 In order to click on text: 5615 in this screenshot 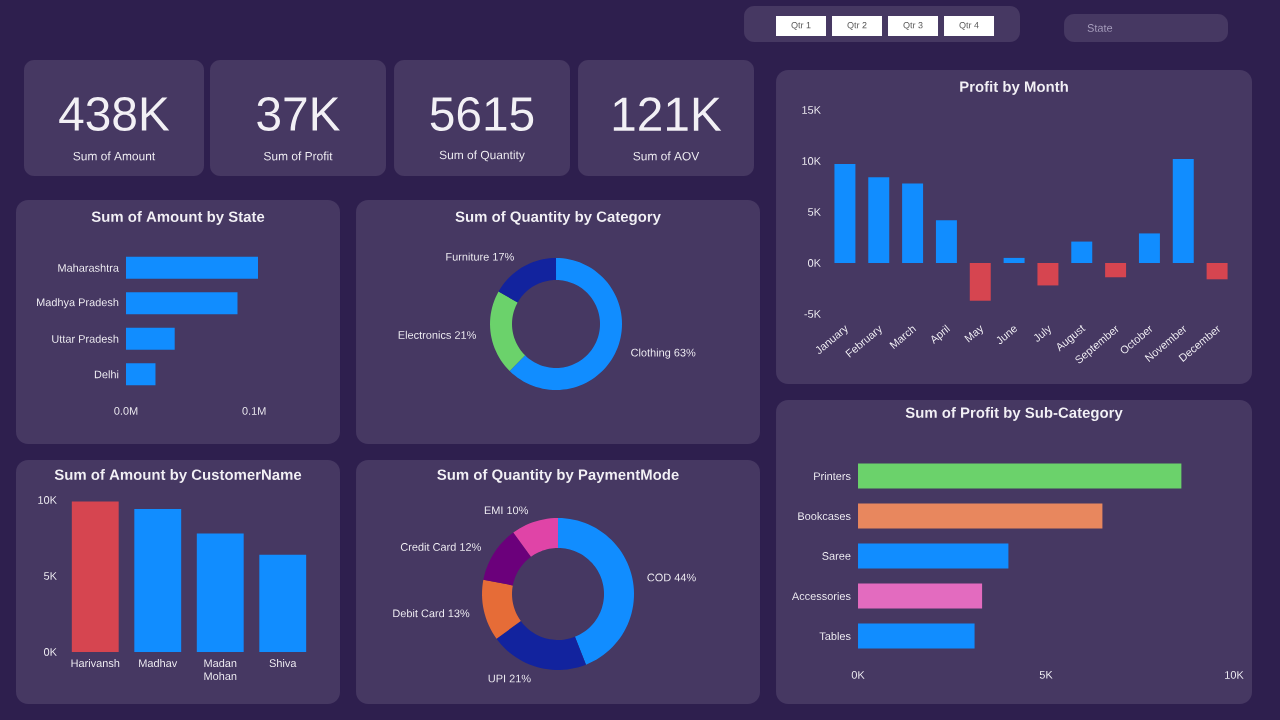, I will do `click(482, 114)`.